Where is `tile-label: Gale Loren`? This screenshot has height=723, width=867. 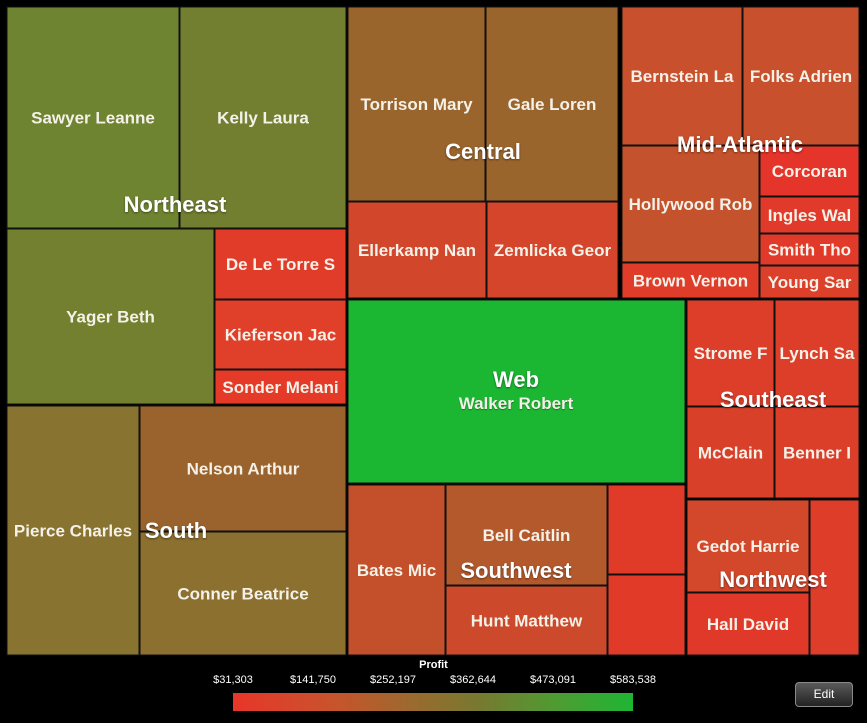 tile-label: Gale Loren is located at coordinates (552, 104).